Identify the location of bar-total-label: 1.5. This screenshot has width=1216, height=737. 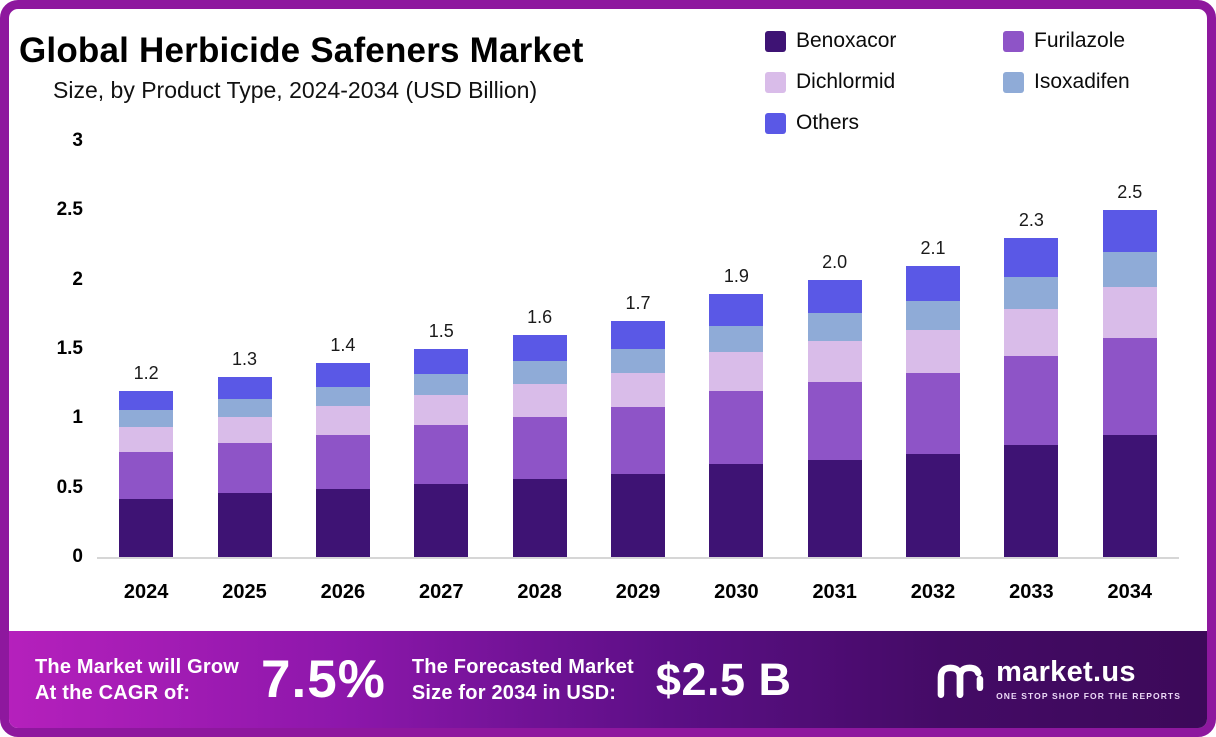
(441, 331).